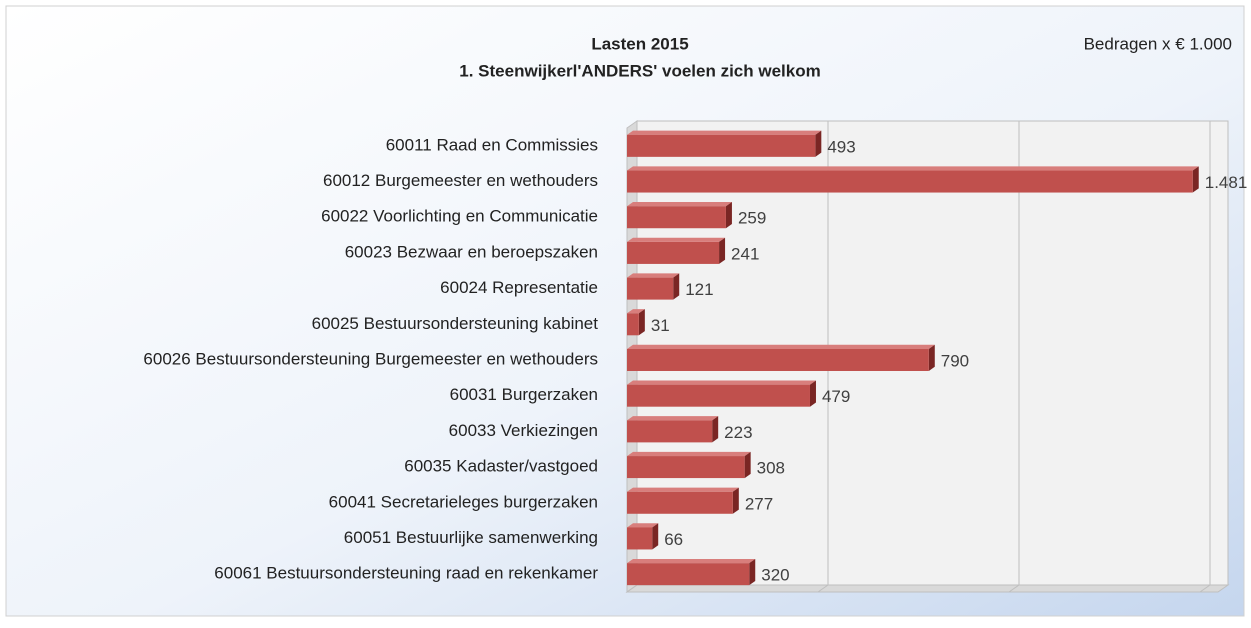 Image resolution: width=1251 pixels, height=628 pixels. I want to click on y-tick-label: 60051 Bestuurlijke samenwerking, so click(471, 537).